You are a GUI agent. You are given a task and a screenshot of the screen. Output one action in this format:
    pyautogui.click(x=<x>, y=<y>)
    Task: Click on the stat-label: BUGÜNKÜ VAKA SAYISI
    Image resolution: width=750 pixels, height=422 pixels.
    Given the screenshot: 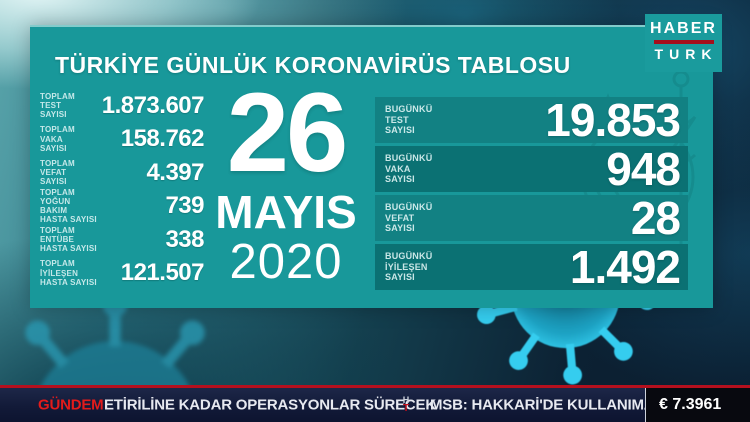 What is the action you would take?
    pyautogui.click(x=409, y=169)
    